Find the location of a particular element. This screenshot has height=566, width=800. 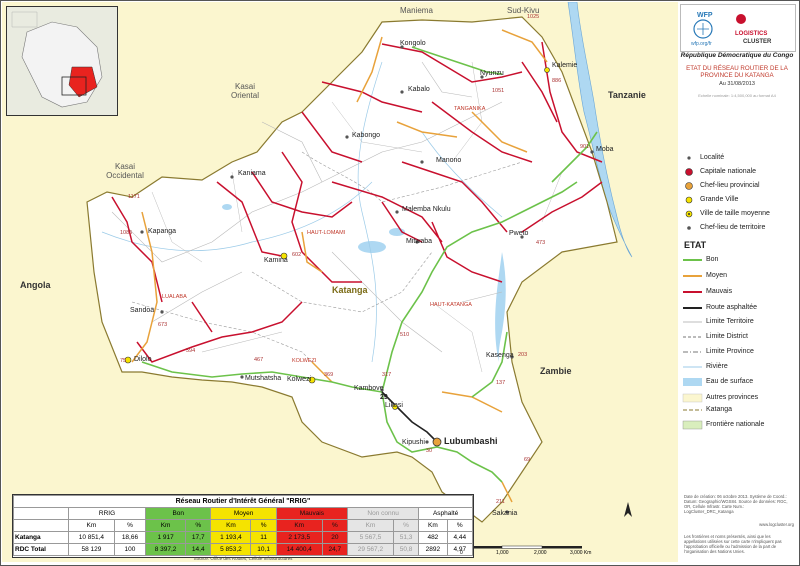

city-label: Kongolo is located at coordinates (413, 43).